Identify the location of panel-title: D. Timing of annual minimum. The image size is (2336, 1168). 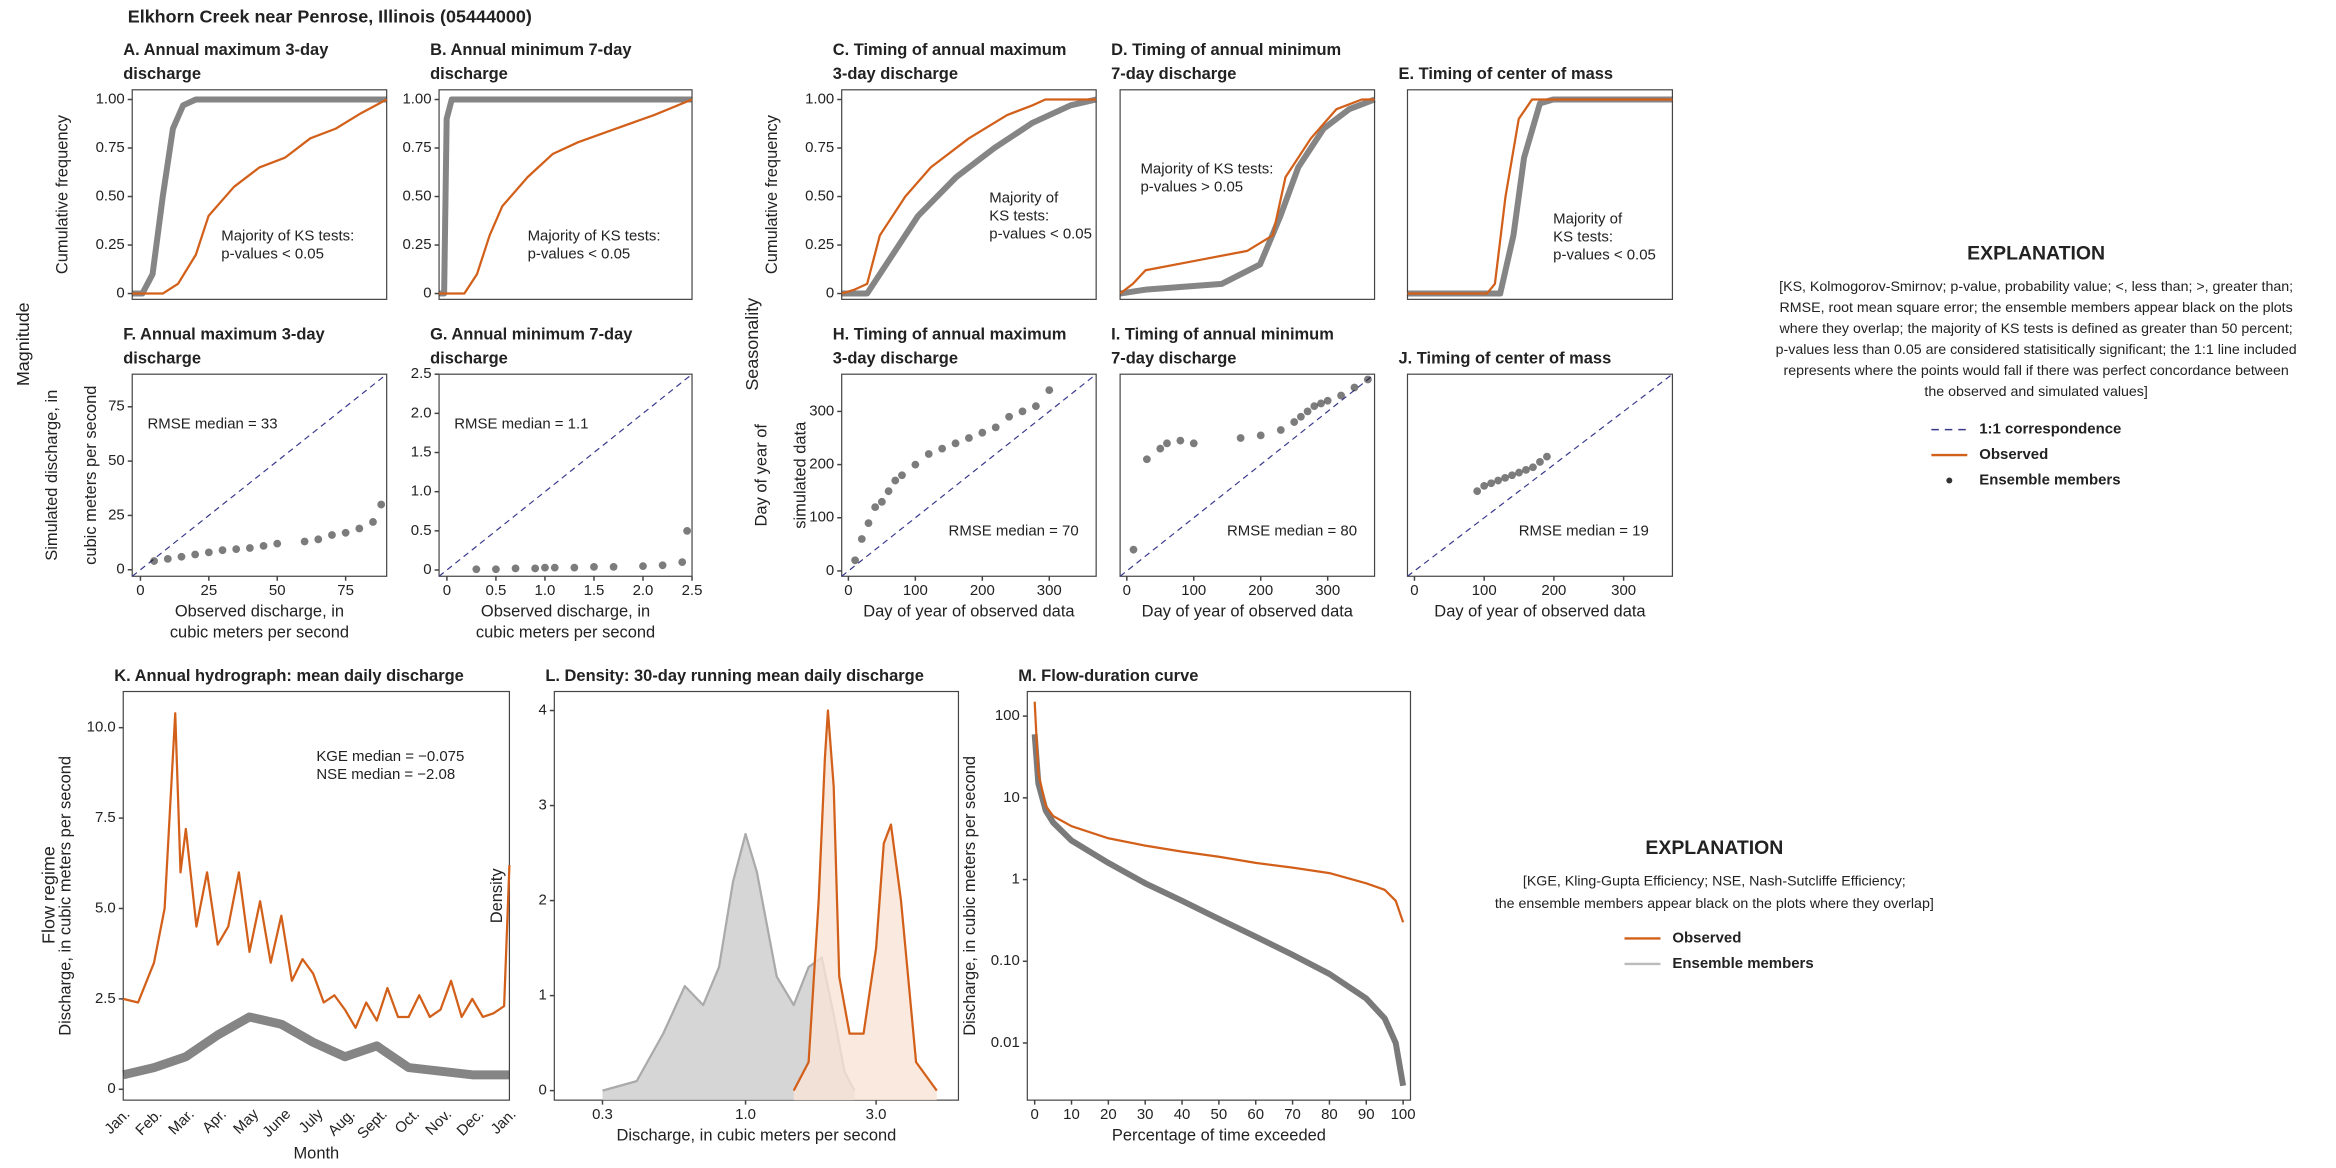
(1226, 50).